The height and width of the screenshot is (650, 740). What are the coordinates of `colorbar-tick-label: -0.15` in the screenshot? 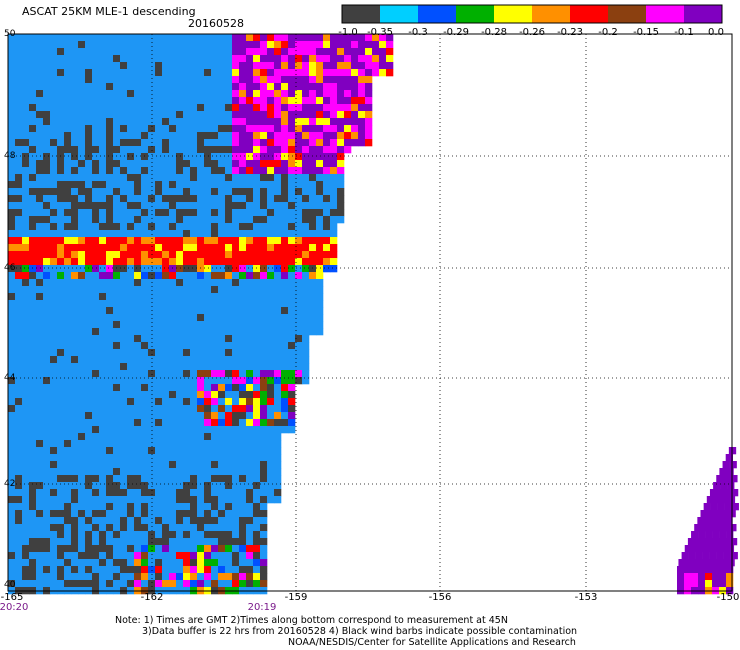 It's located at (646, 32).